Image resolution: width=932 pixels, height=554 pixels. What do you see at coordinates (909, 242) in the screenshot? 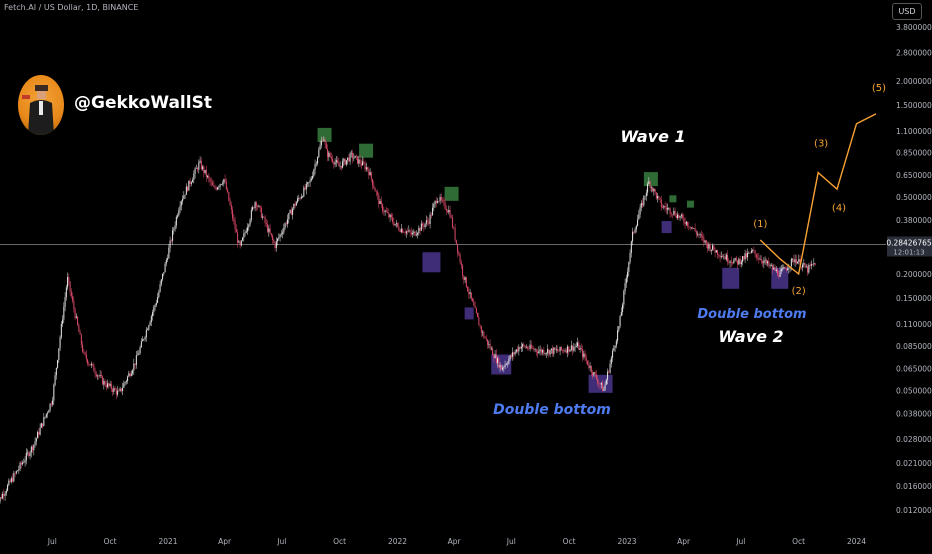
I see `current-price-text: 0.28426765` at bounding box center [909, 242].